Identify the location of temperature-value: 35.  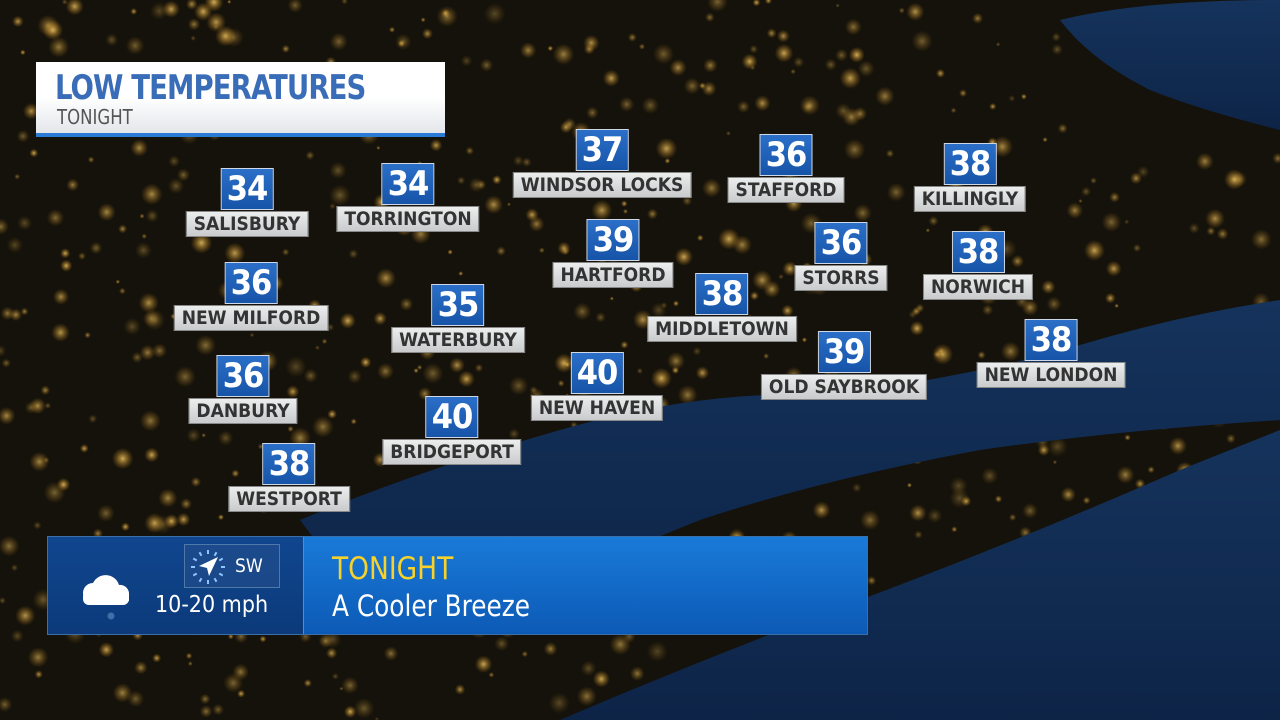
(458, 305).